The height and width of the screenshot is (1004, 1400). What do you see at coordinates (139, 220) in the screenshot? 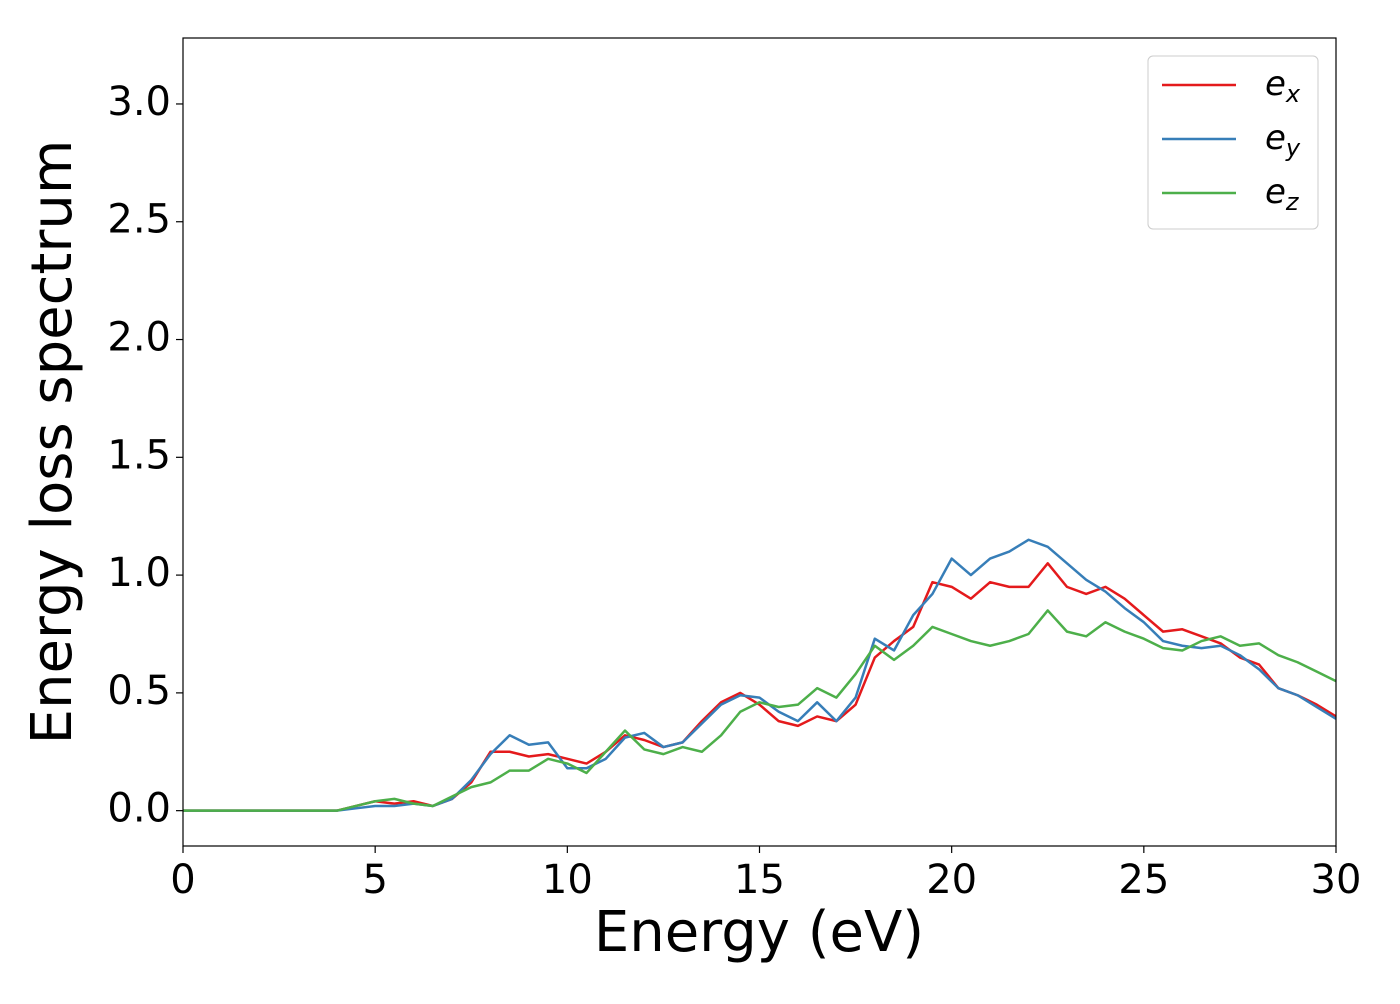
I see `y-tick-label: 2.5` at bounding box center [139, 220].